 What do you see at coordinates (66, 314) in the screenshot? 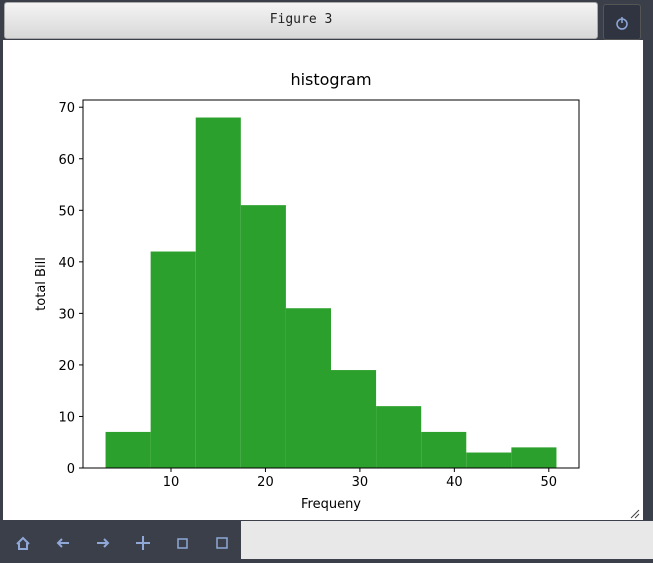
I see `y-tick-label: 30` at bounding box center [66, 314].